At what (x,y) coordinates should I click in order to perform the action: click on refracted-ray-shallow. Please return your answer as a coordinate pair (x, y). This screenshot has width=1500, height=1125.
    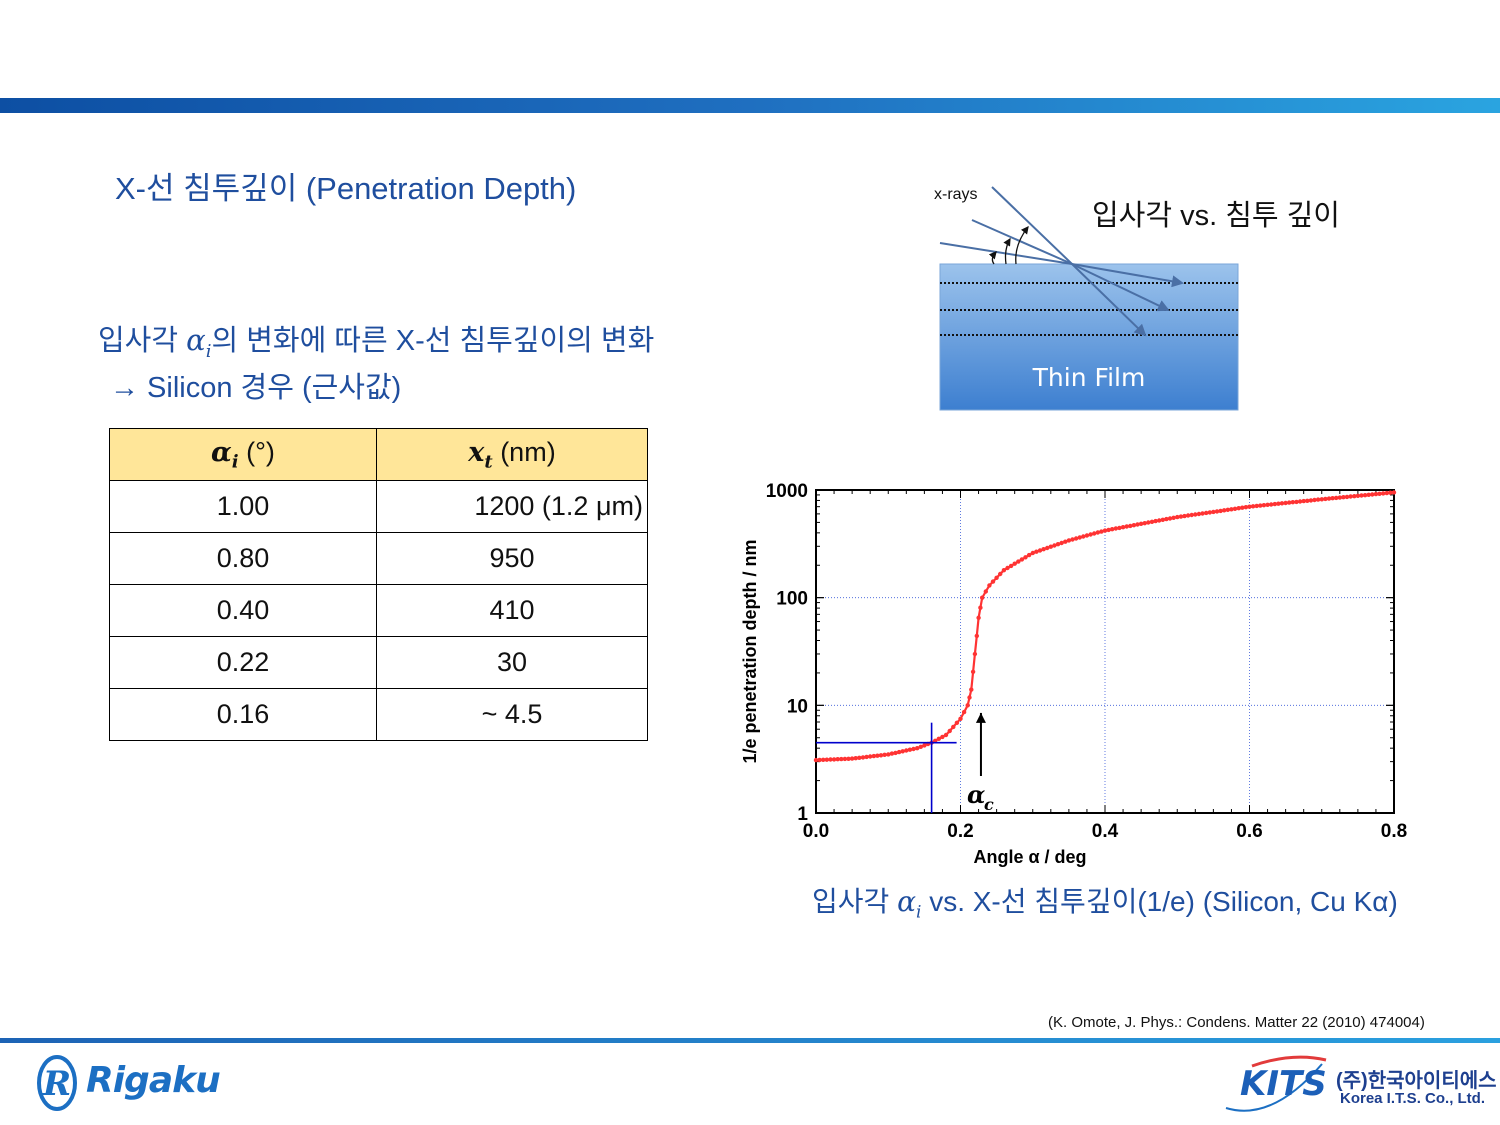
    Looking at the image, I should click on (1127, 275).